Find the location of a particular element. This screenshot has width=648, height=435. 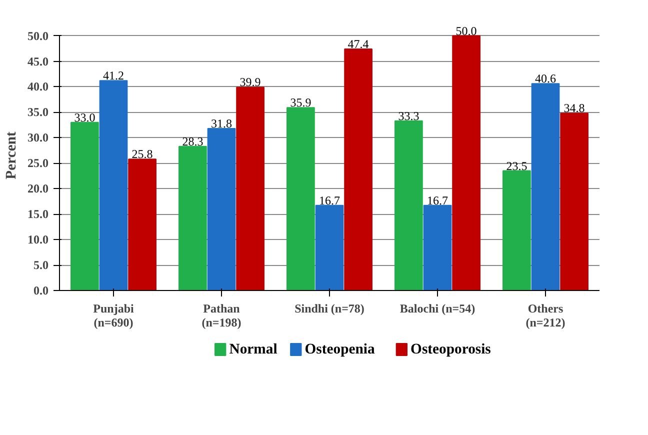

legend-label: Osteopenia is located at coordinates (340, 350).